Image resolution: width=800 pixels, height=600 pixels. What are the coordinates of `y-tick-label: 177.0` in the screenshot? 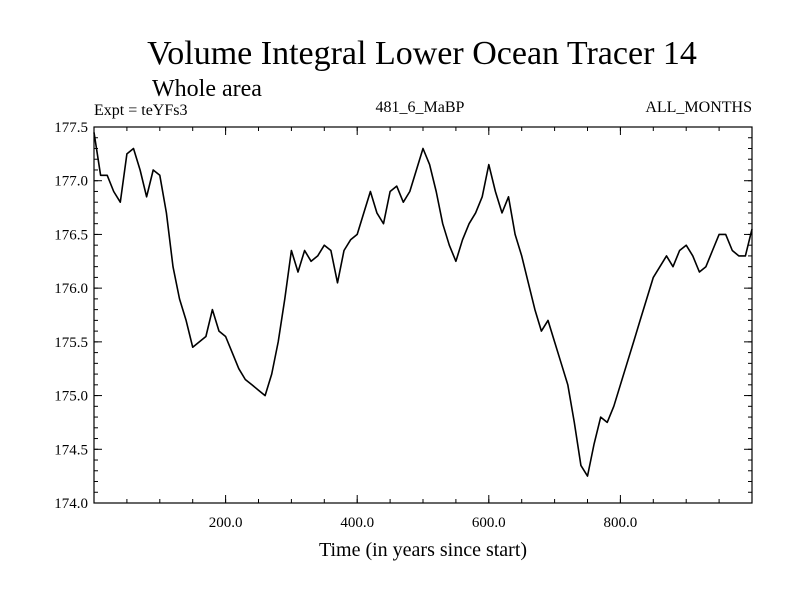 It's located at (71, 182).